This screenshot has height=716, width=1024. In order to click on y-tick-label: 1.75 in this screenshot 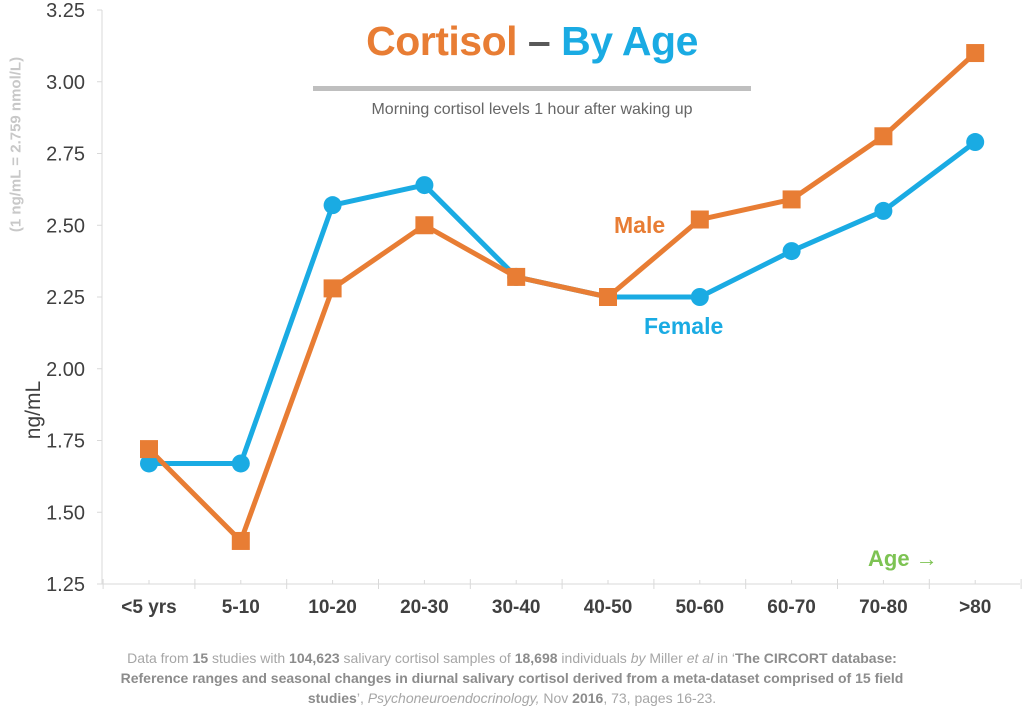, I will do `click(65, 442)`.